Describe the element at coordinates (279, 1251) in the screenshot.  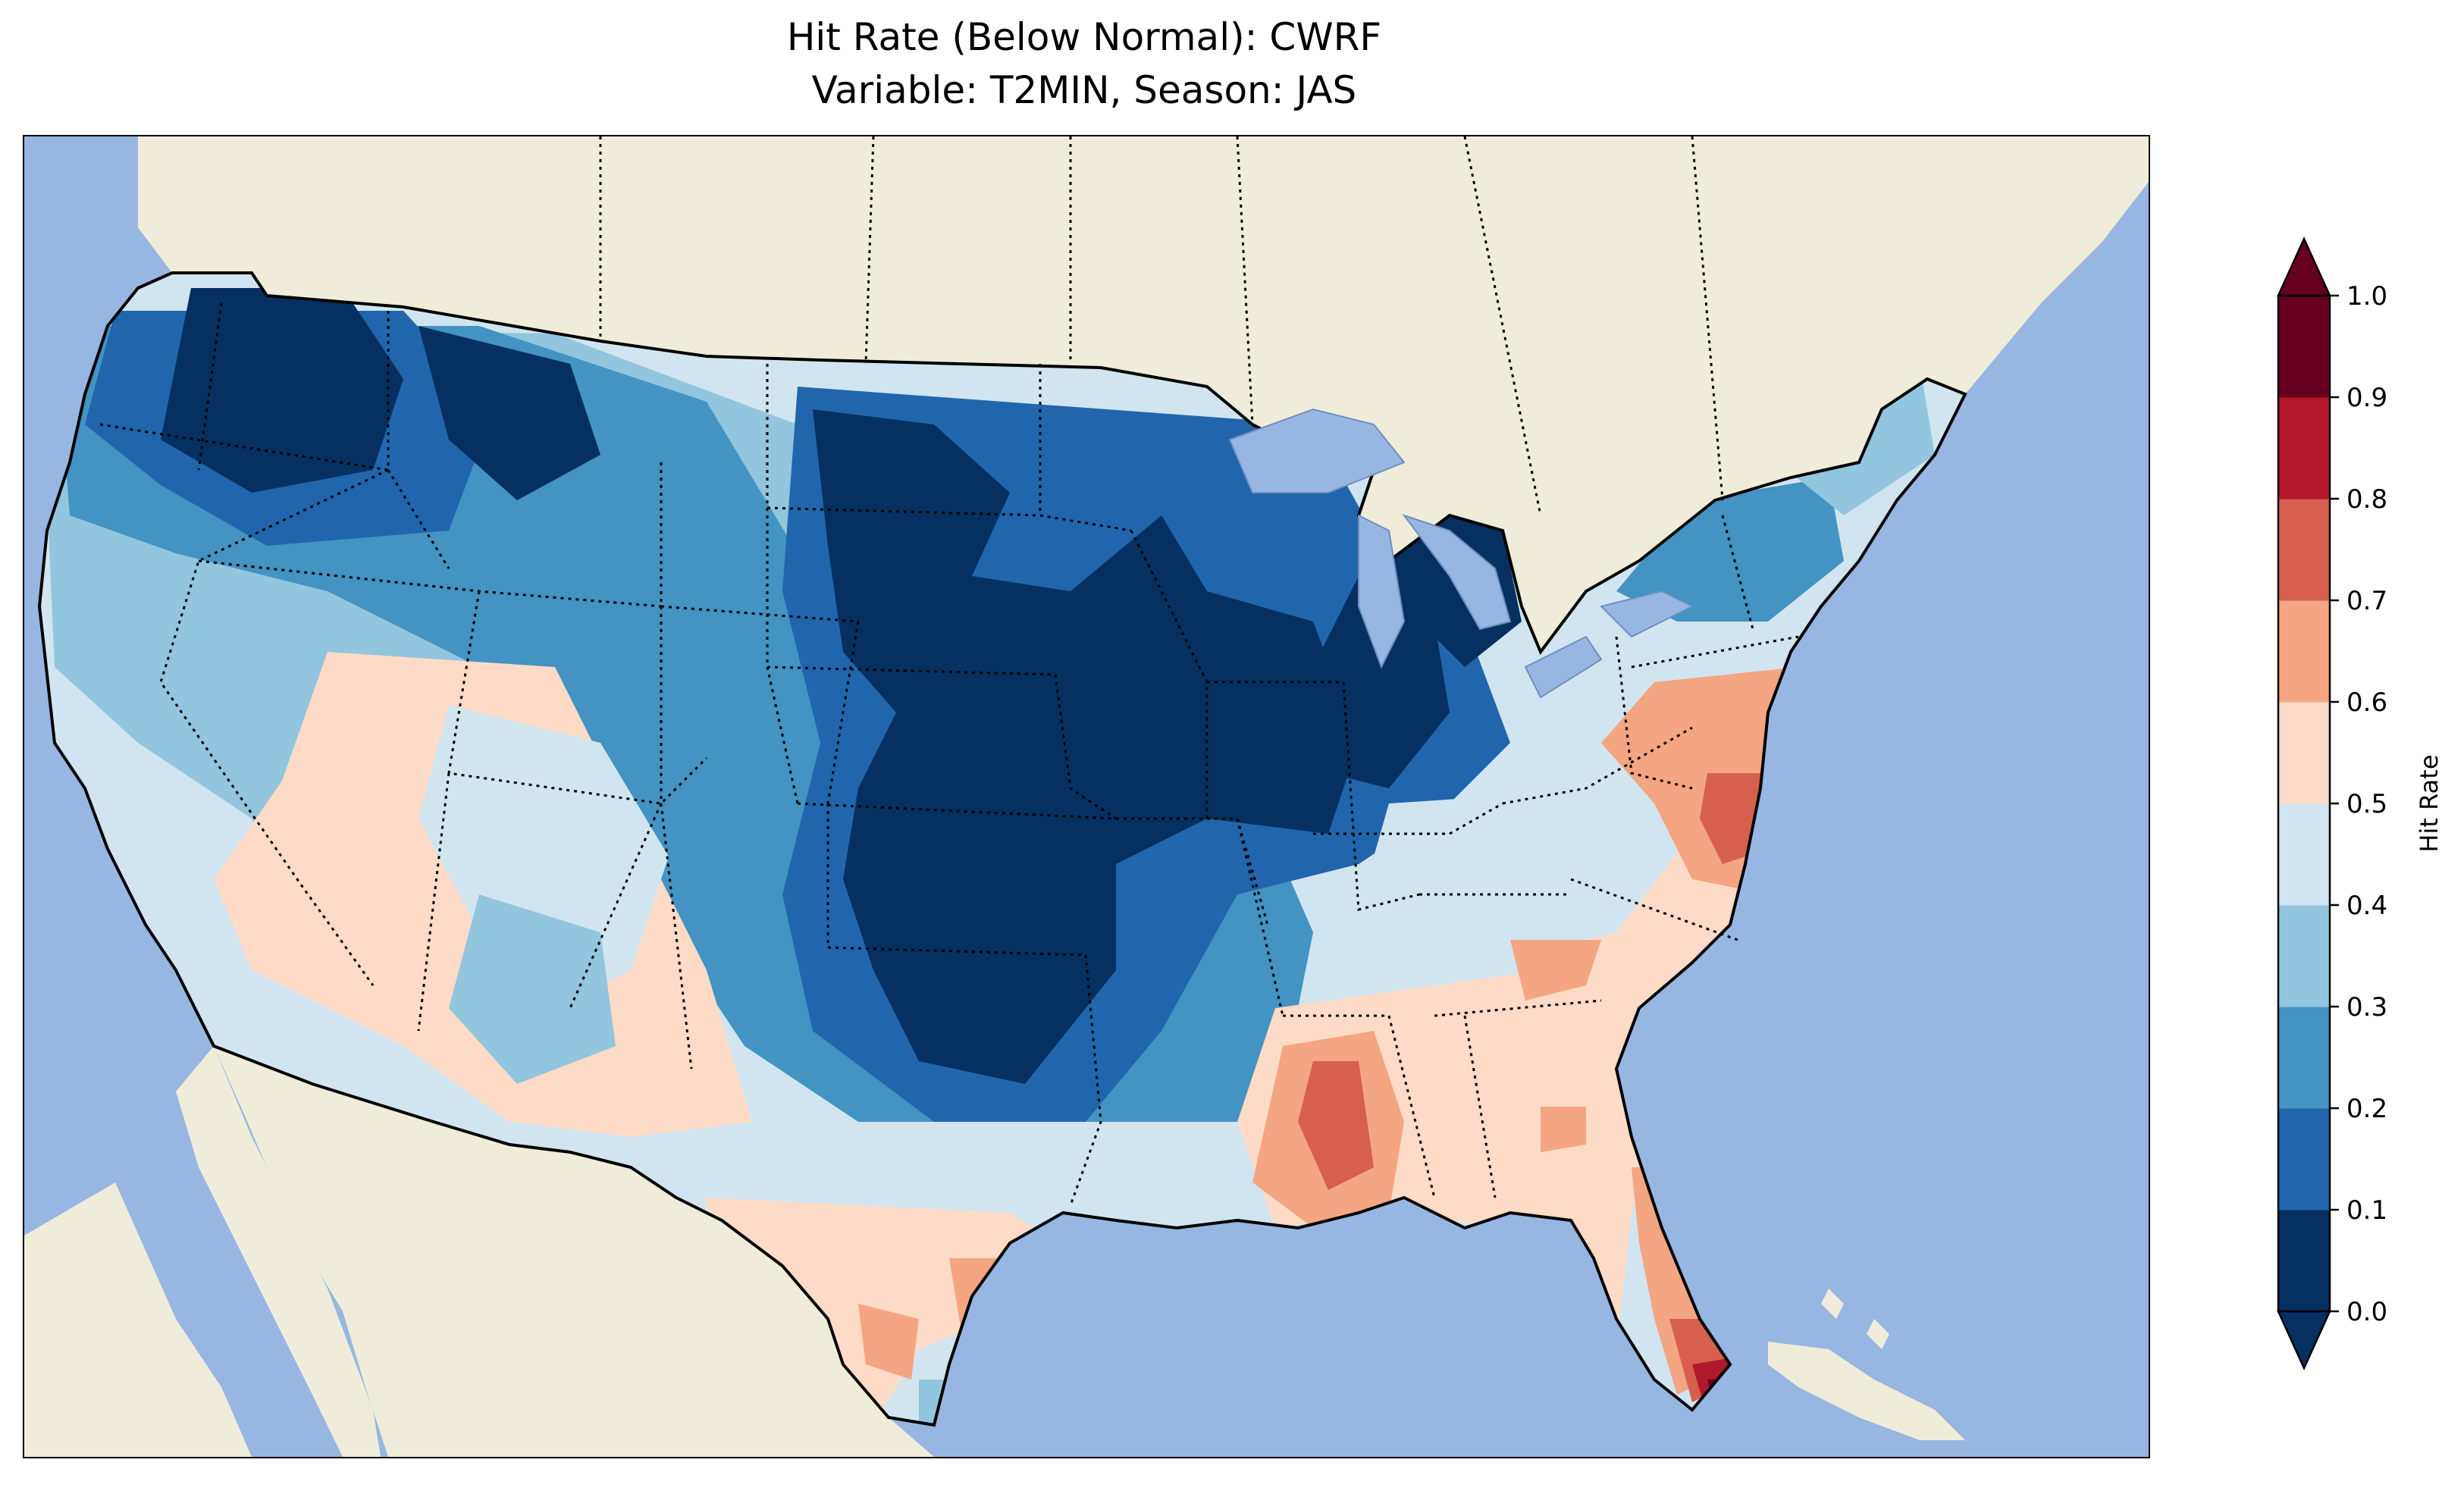
I see `baja-peninsula` at that location.